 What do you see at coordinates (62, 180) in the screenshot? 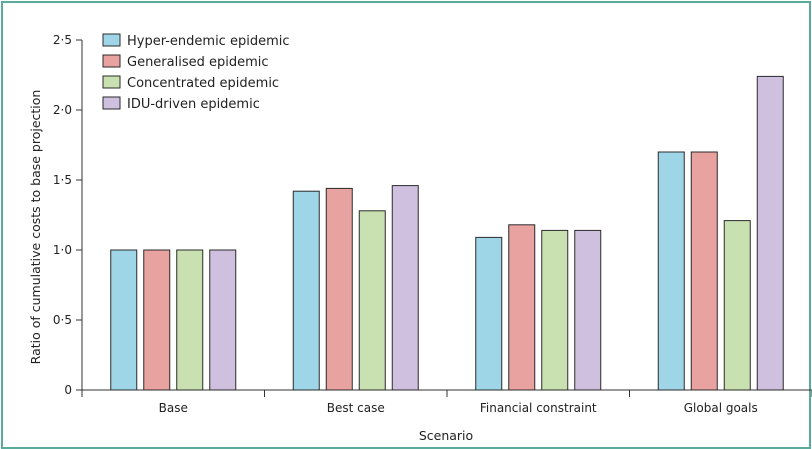
I see `y-tick-label: 1·5` at bounding box center [62, 180].